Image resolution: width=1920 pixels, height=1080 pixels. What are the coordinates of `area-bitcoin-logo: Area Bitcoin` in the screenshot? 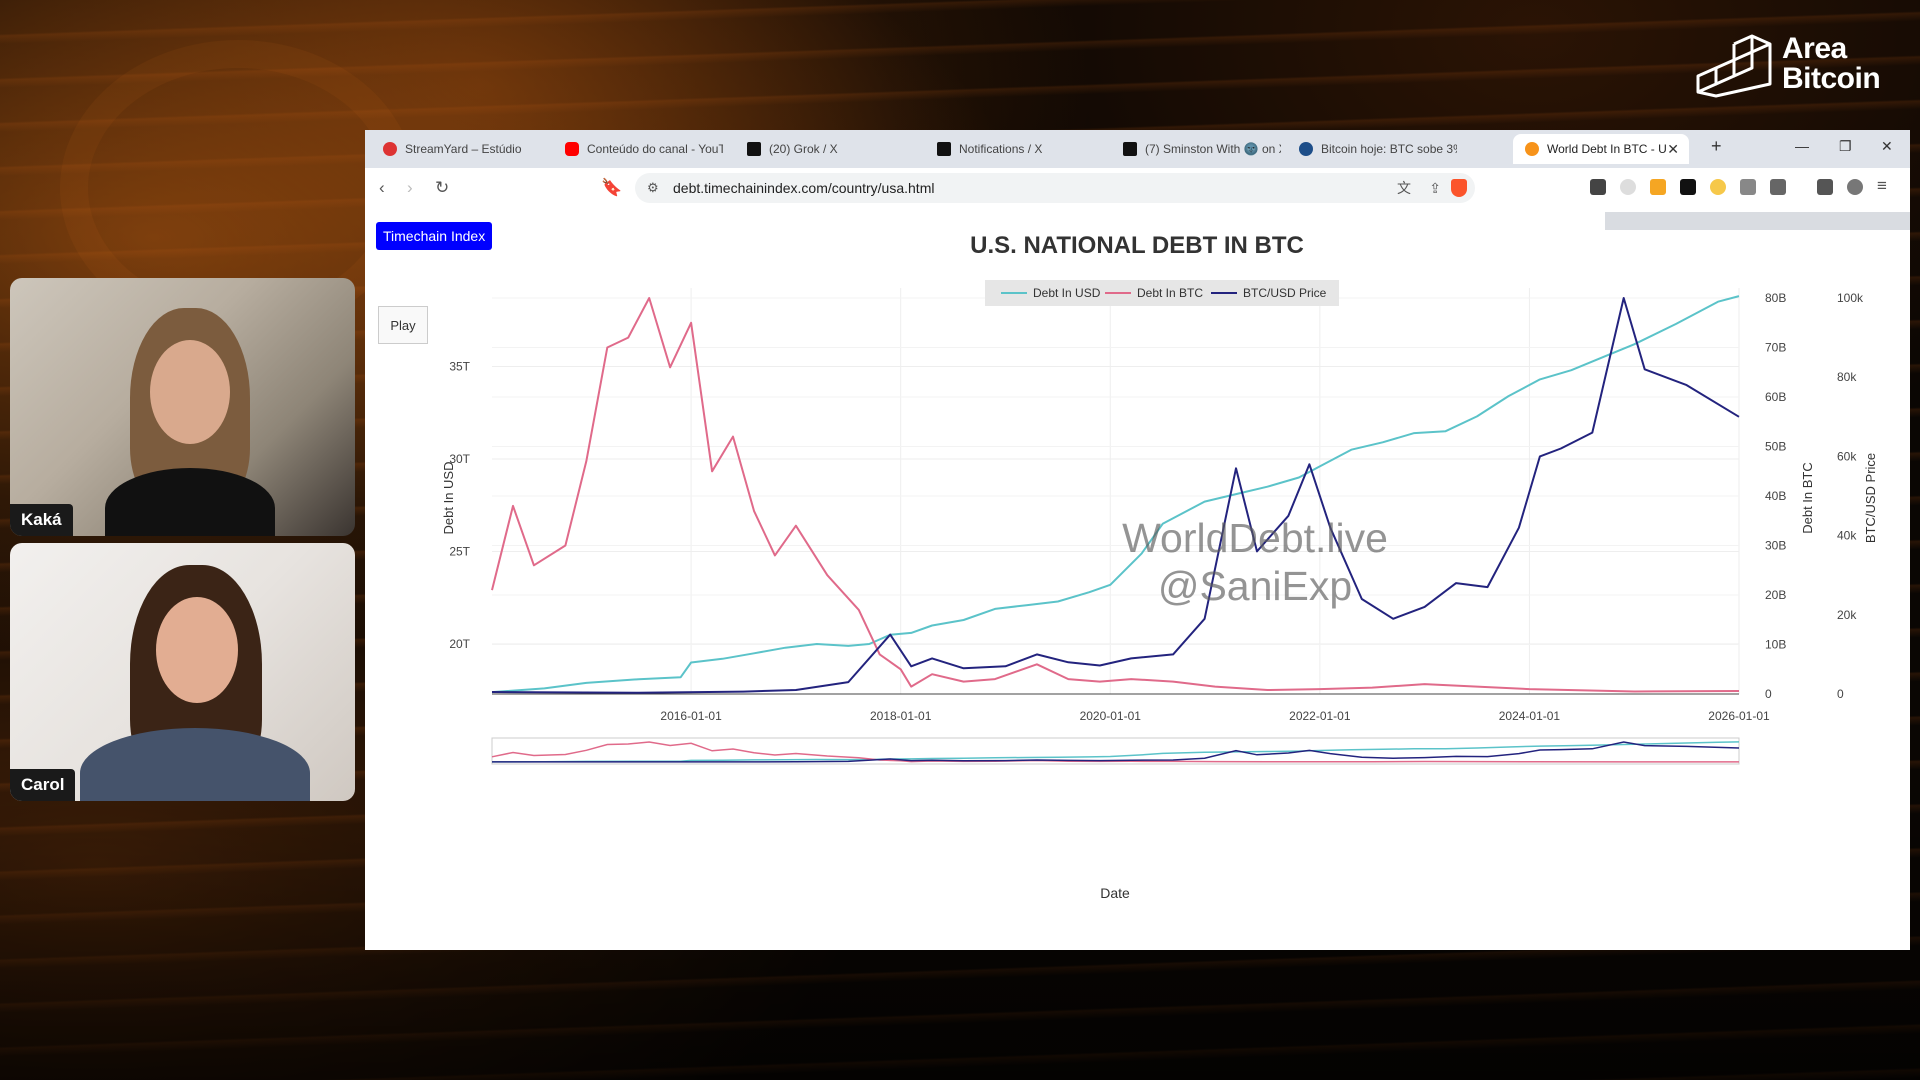 It's located at (1797, 62).